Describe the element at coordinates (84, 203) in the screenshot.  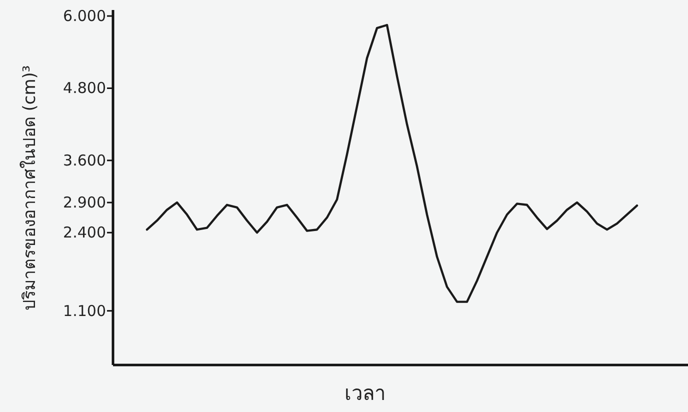
I see `y-tick-label: 2.900` at that location.